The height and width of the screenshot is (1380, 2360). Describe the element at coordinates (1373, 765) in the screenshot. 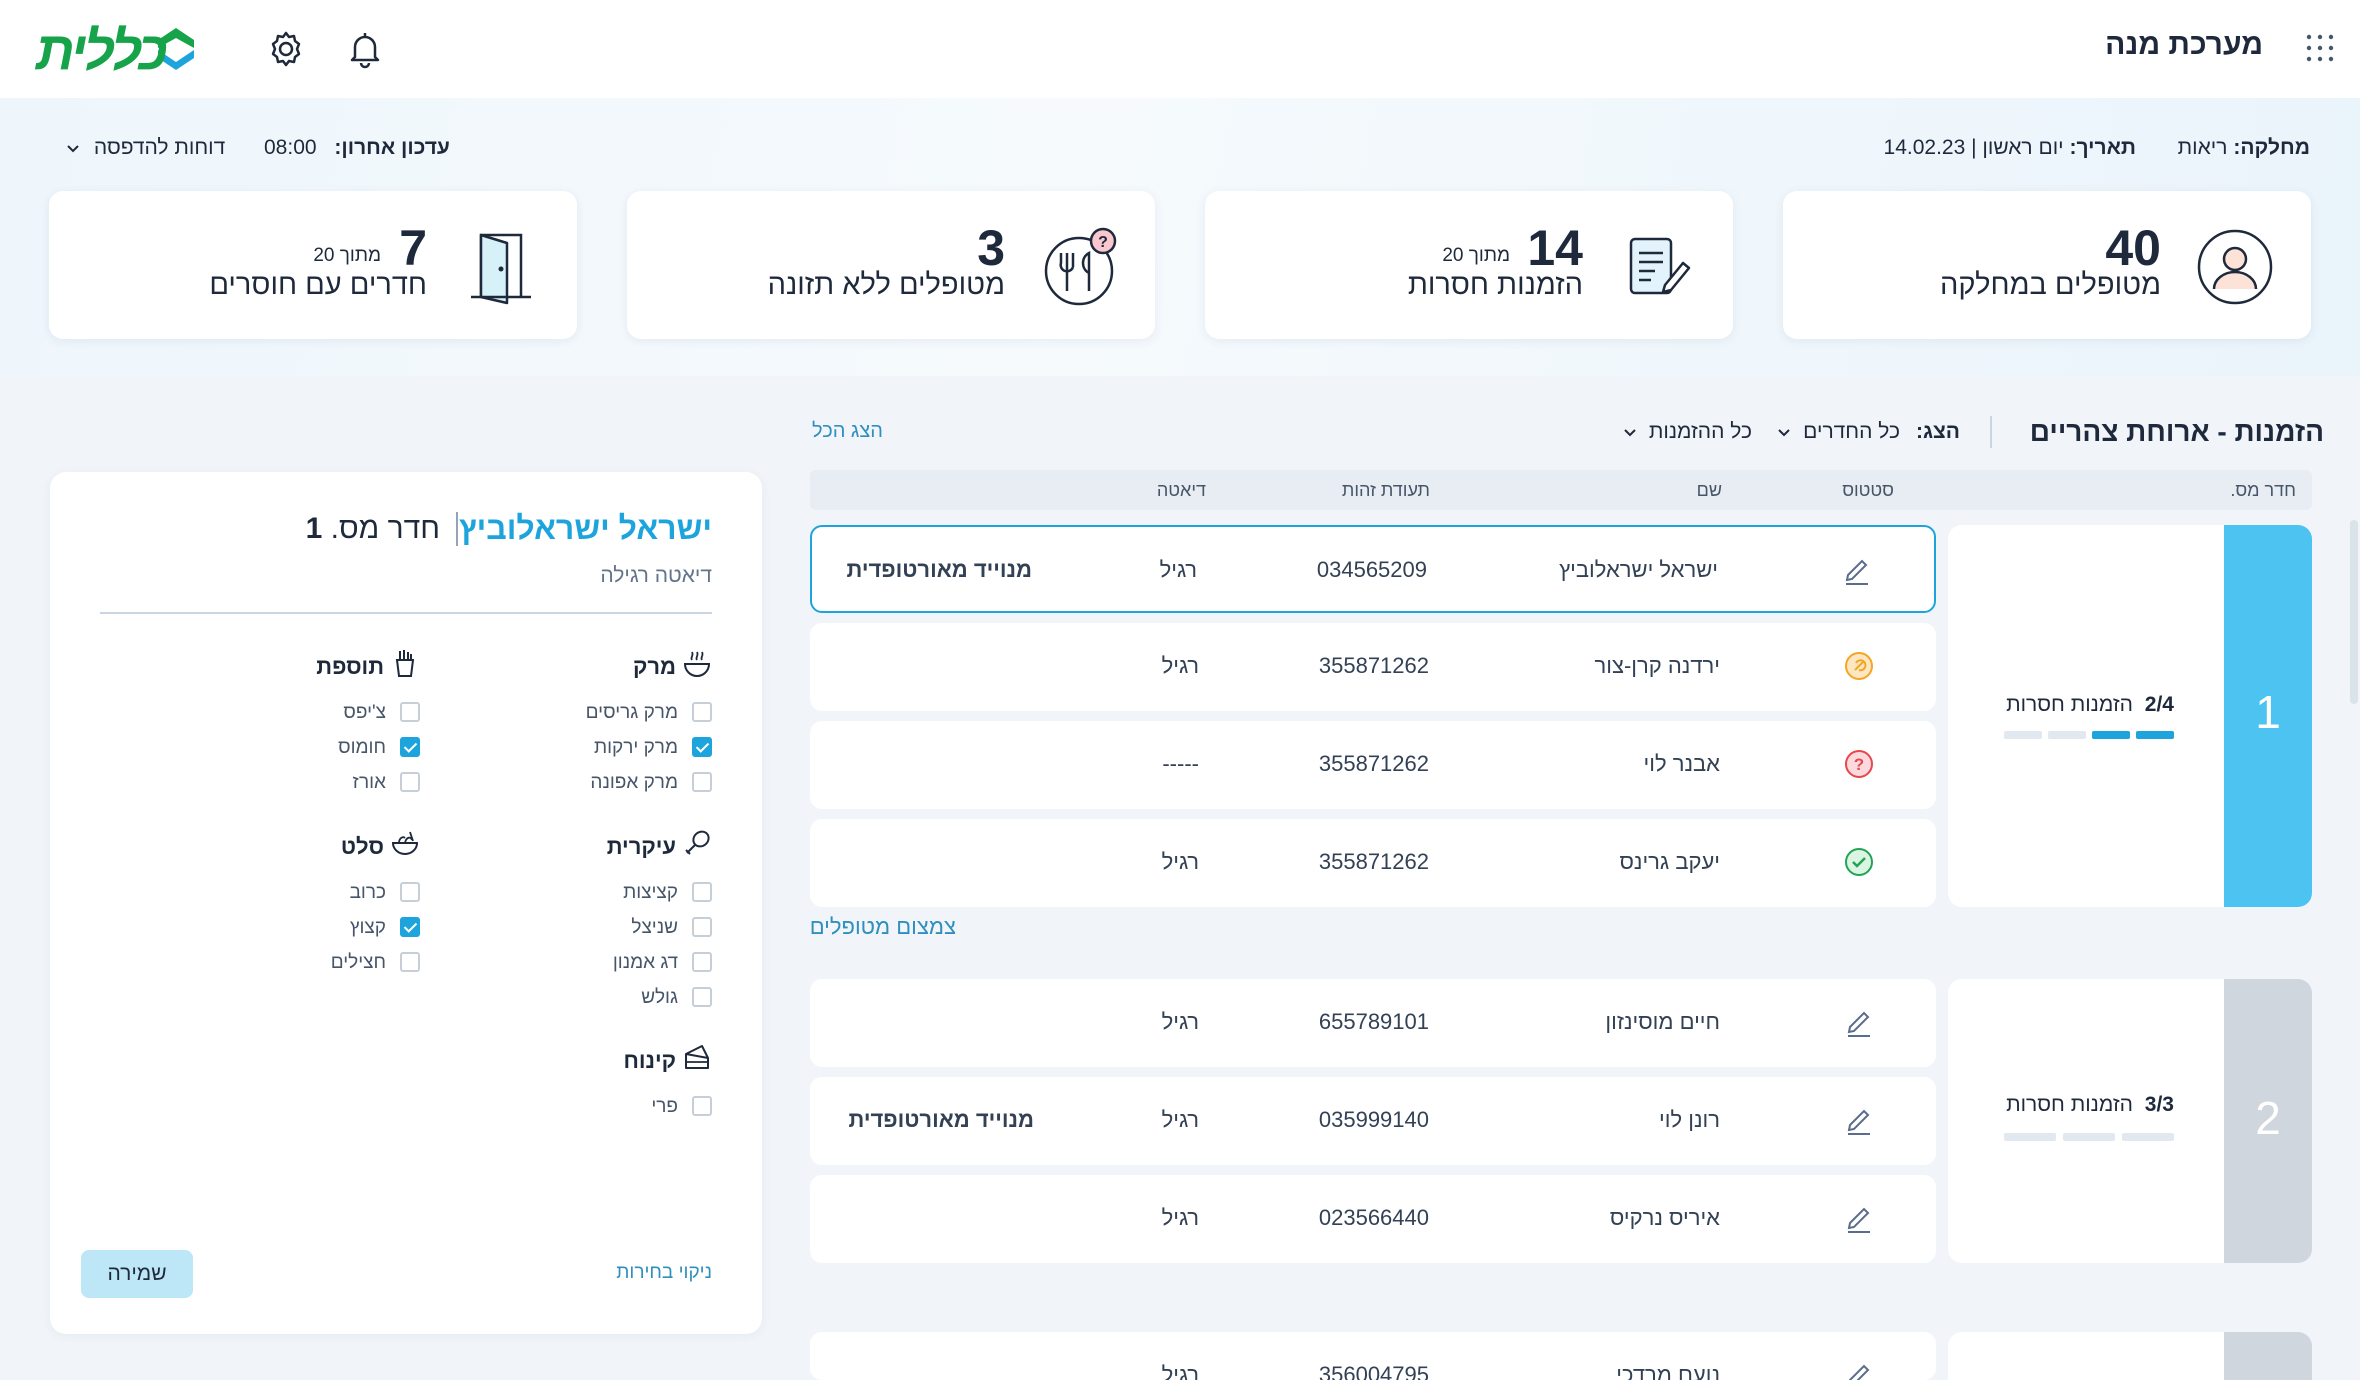

I see `patient-row: ? אבנר לוי 355871262 -----` at that location.